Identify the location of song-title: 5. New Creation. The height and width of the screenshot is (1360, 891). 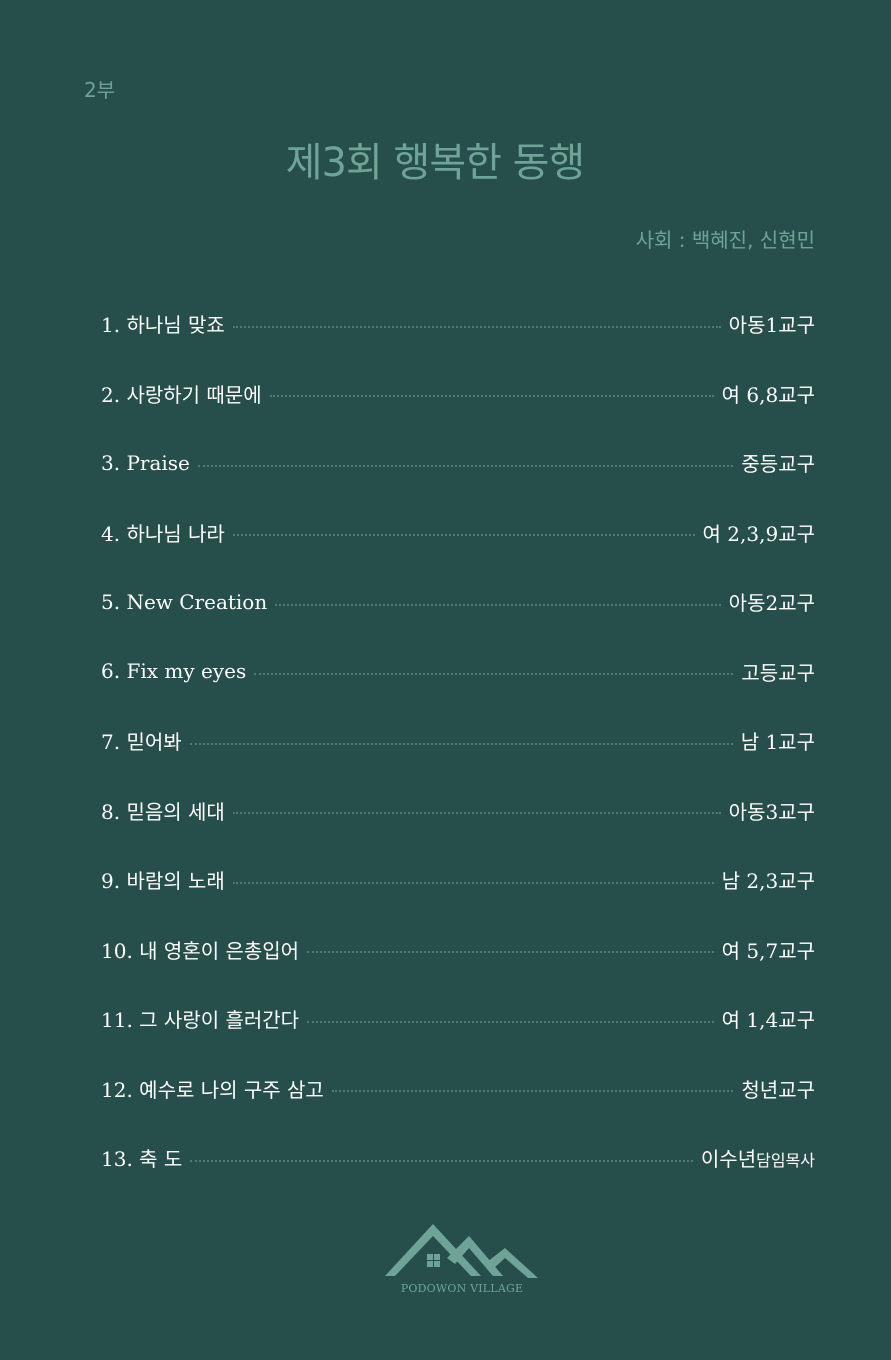
(184, 601).